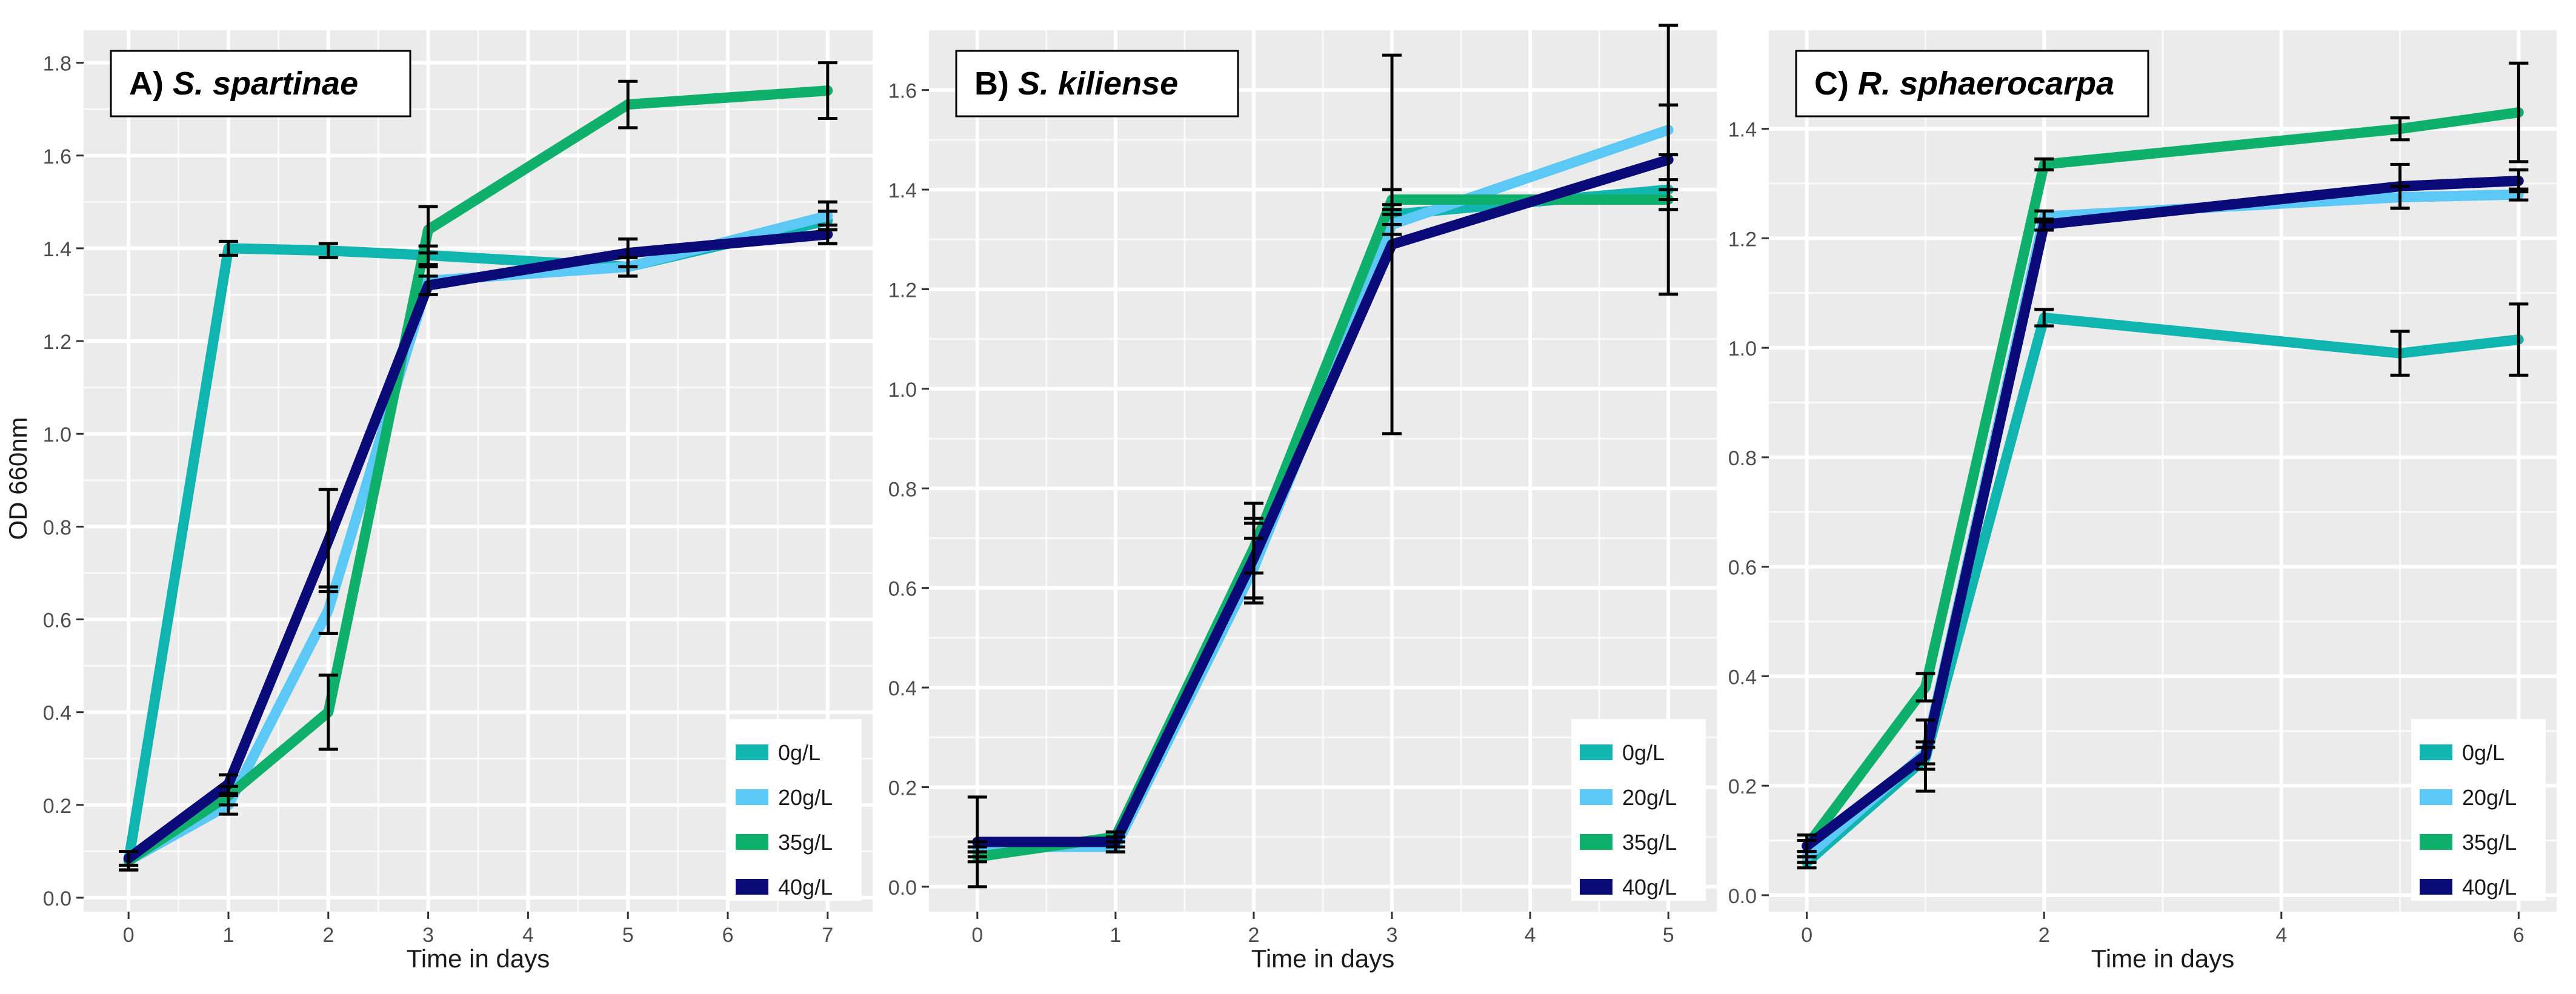 Image resolution: width=2576 pixels, height=994 pixels. I want to click on species-name: S. kiliense, so click(1098, 83).